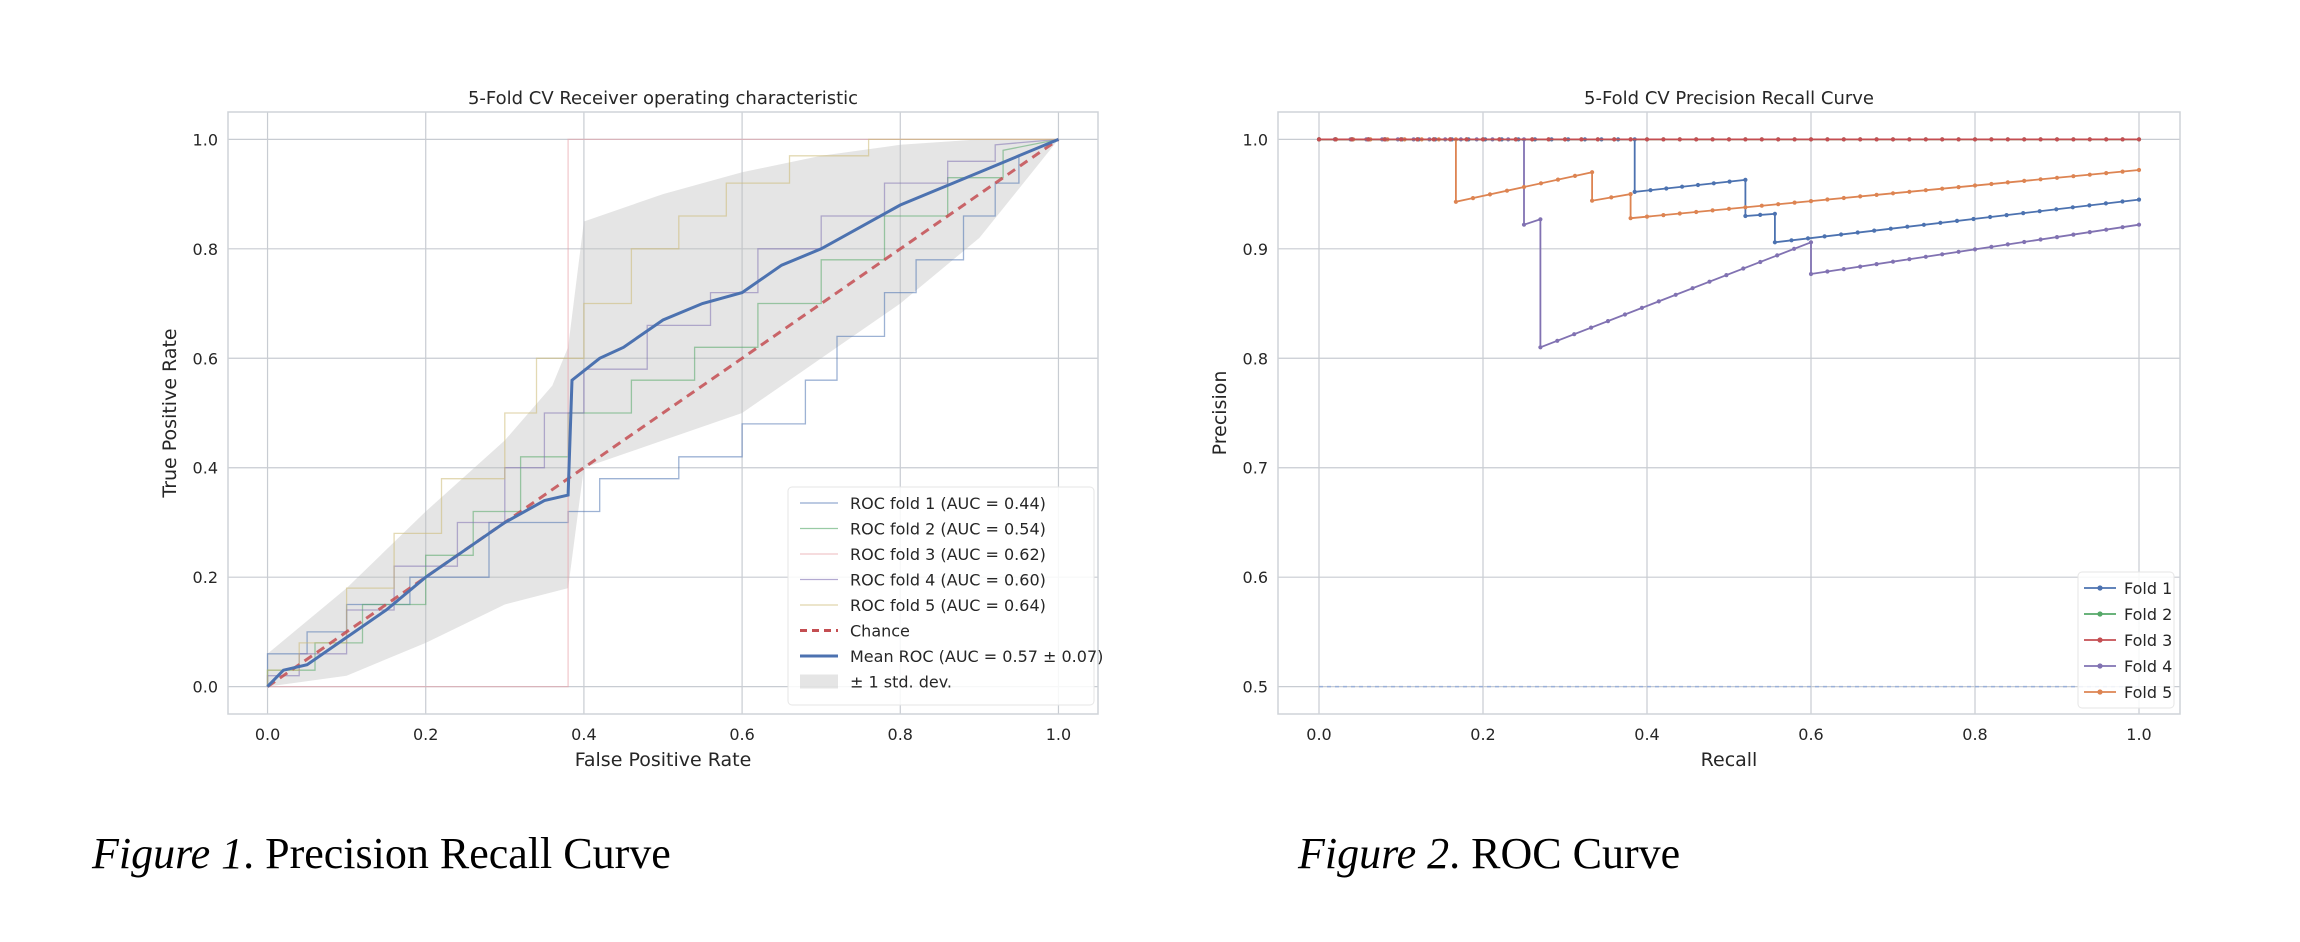  What do you see at coordinates (976, 656) in the screenshot?
I see `legend-entry: Mean ROC (AUC = 0.57 ± 0.07)` at bounding box center [976, 656].